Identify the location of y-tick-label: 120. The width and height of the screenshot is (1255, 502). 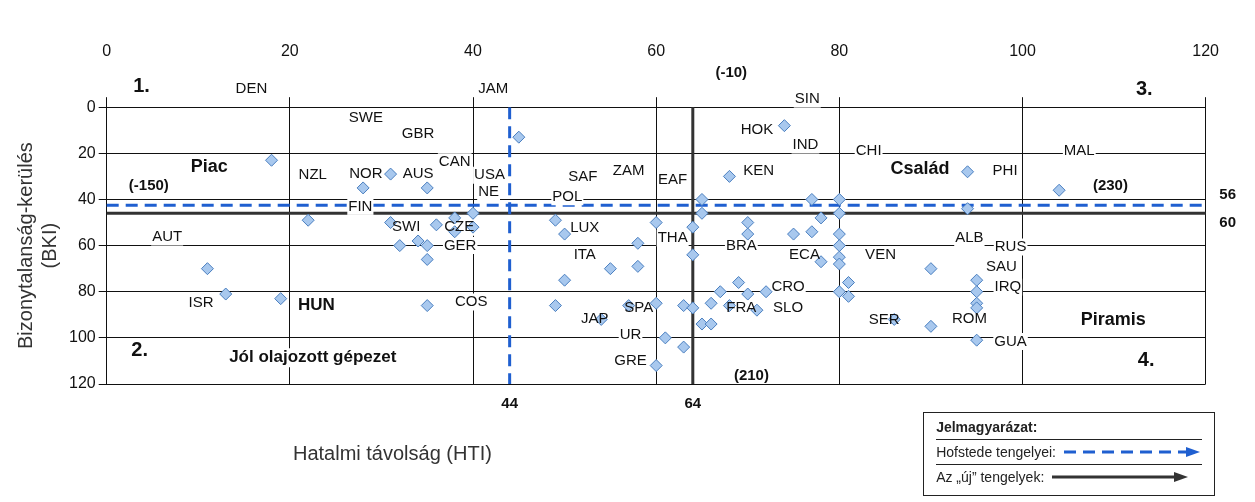
(82, 383).